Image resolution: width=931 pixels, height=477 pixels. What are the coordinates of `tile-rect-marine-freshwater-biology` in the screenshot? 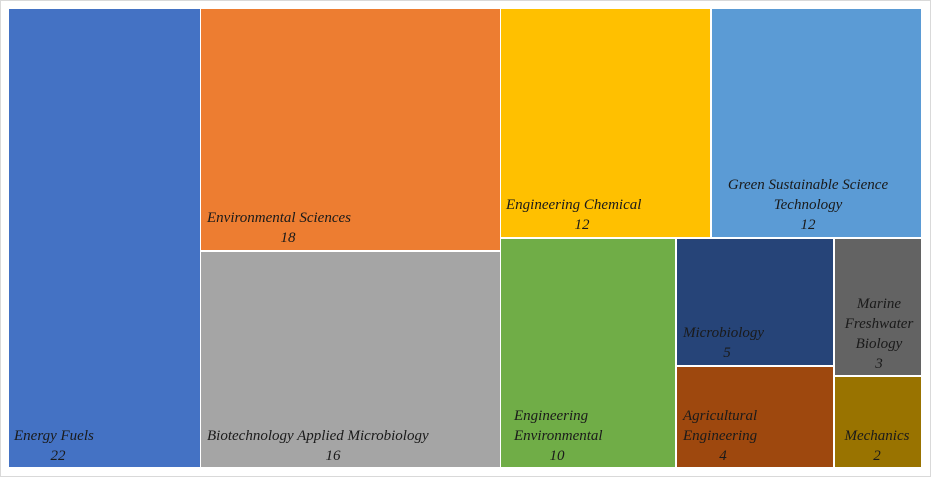 It's located at (878, 307).